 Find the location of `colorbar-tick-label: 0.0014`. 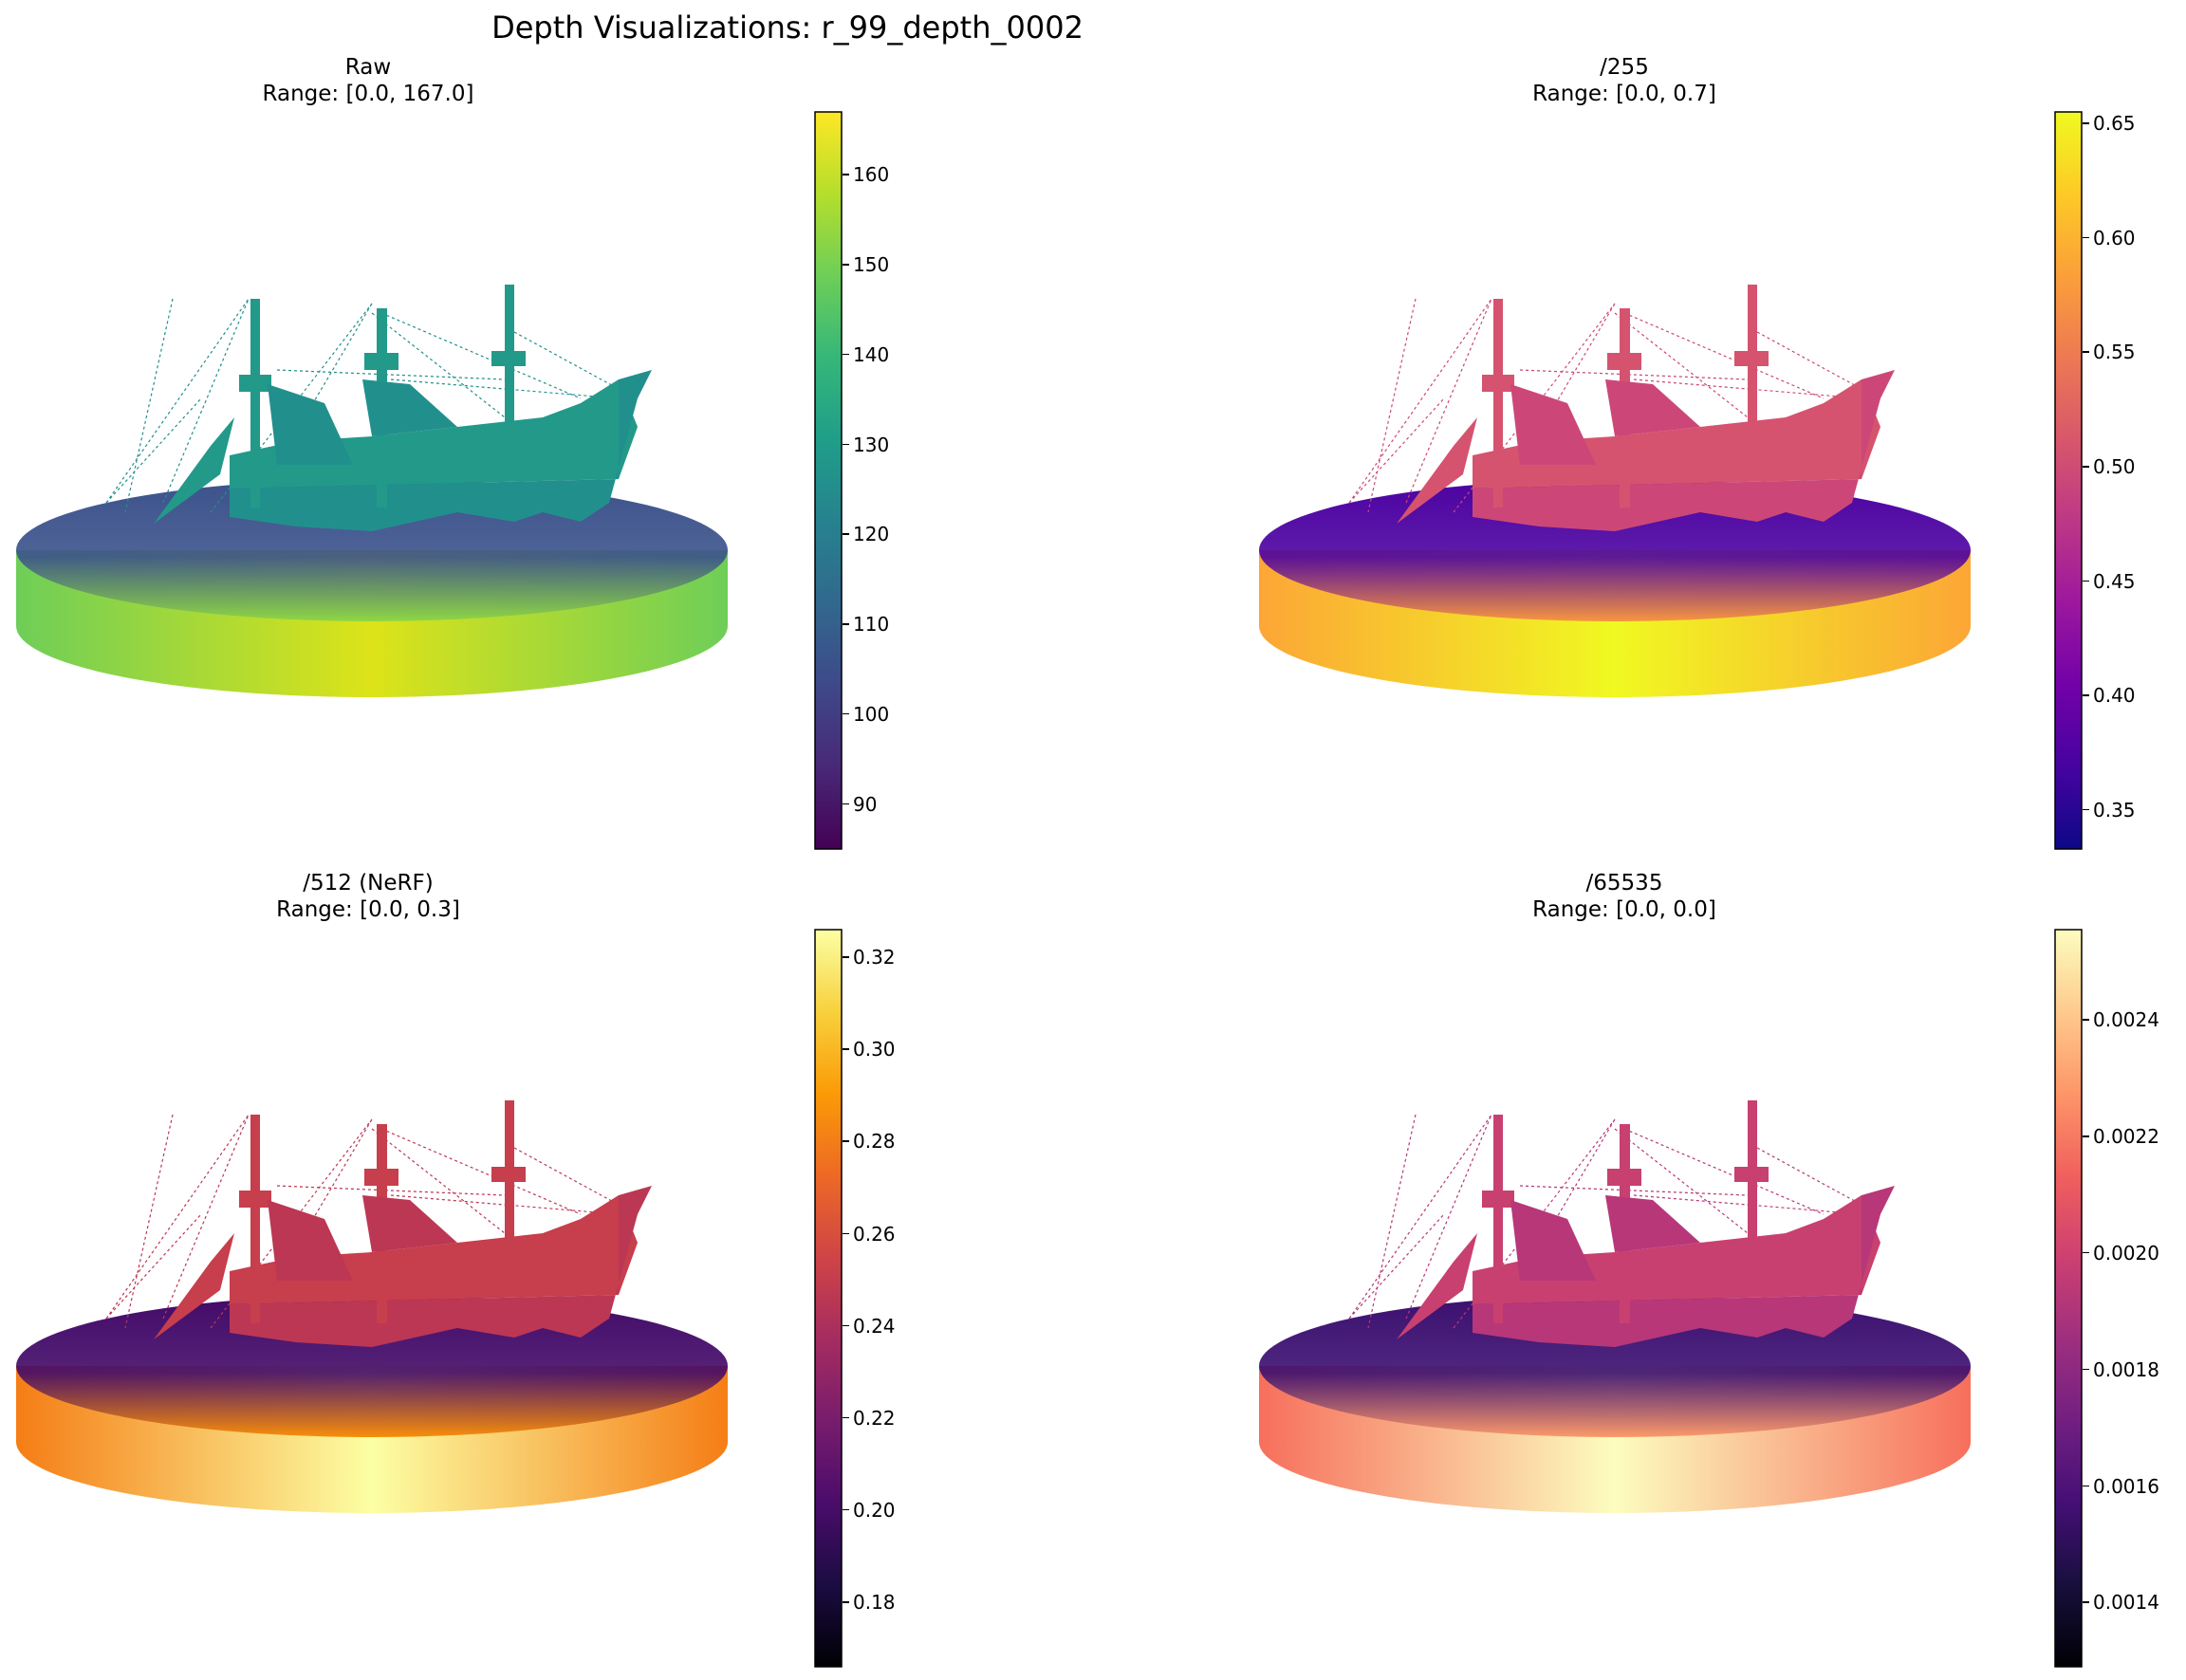

colorbar-tick-label: 0.0014 is located at coordinates (2126, 1603).